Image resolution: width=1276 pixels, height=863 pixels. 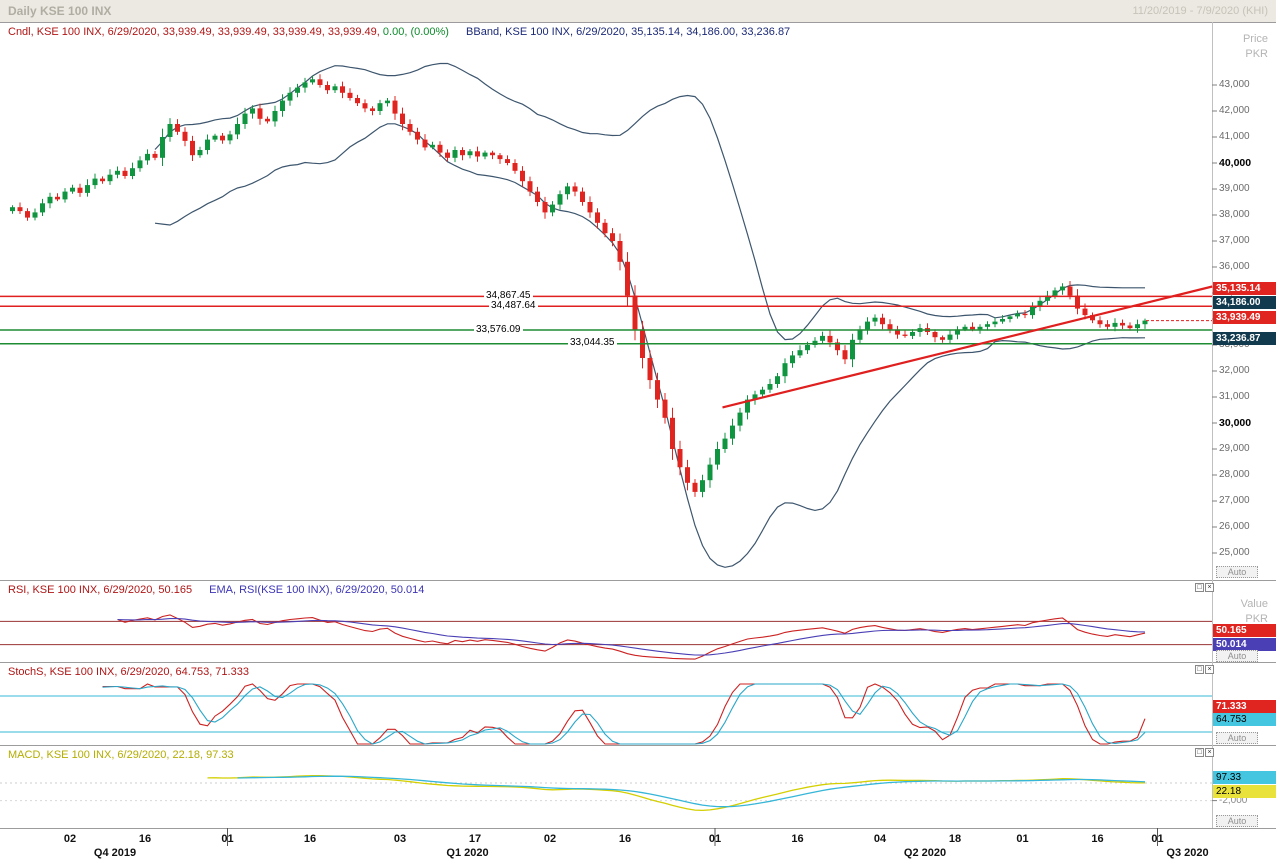 What do you see at coordinates (100, 590) in the screenshot?
I see `rsi-legend-main: RSI, KSE 100 INX, 6/29/2020, 50.165` at bounding box center [100, 590].